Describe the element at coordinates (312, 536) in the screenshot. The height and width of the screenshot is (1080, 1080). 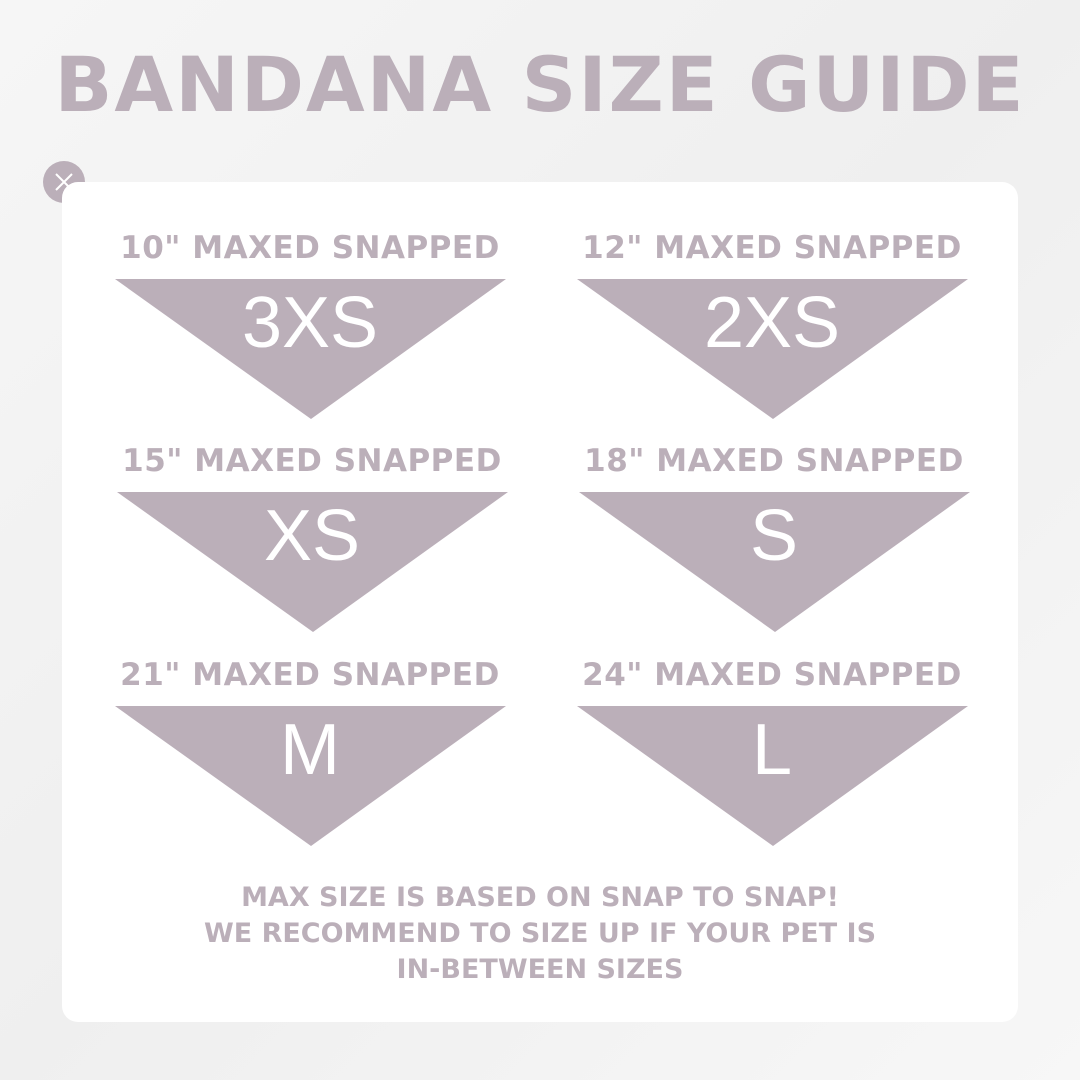
I see `size-code: XS` at that location.